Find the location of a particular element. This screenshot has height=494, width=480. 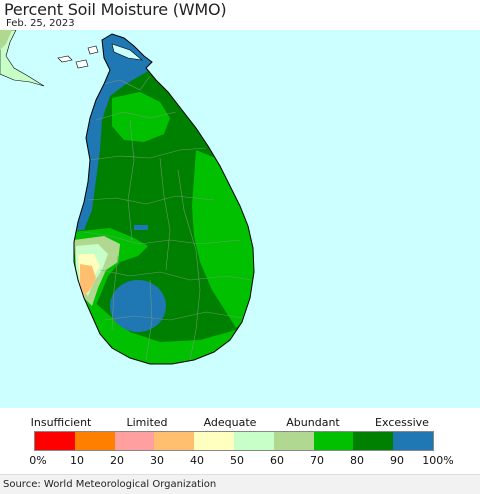

legend-tick: 30 is located at coordinates (157, 460).